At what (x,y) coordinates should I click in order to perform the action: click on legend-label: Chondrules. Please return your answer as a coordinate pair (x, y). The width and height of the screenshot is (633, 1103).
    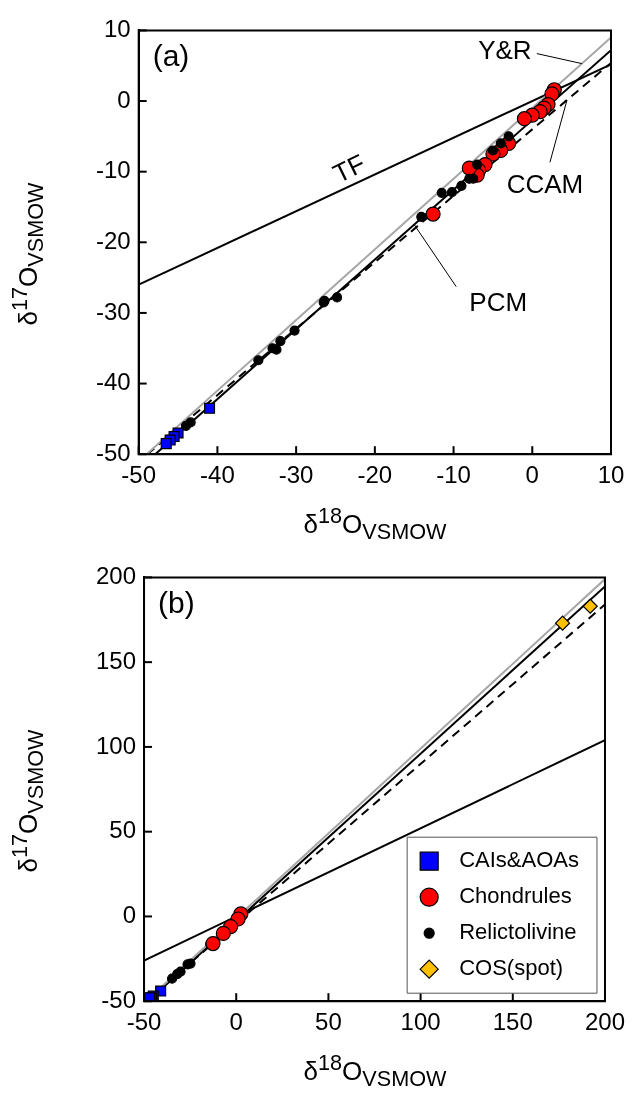
    Looking at the image, I should click on (515, 896).